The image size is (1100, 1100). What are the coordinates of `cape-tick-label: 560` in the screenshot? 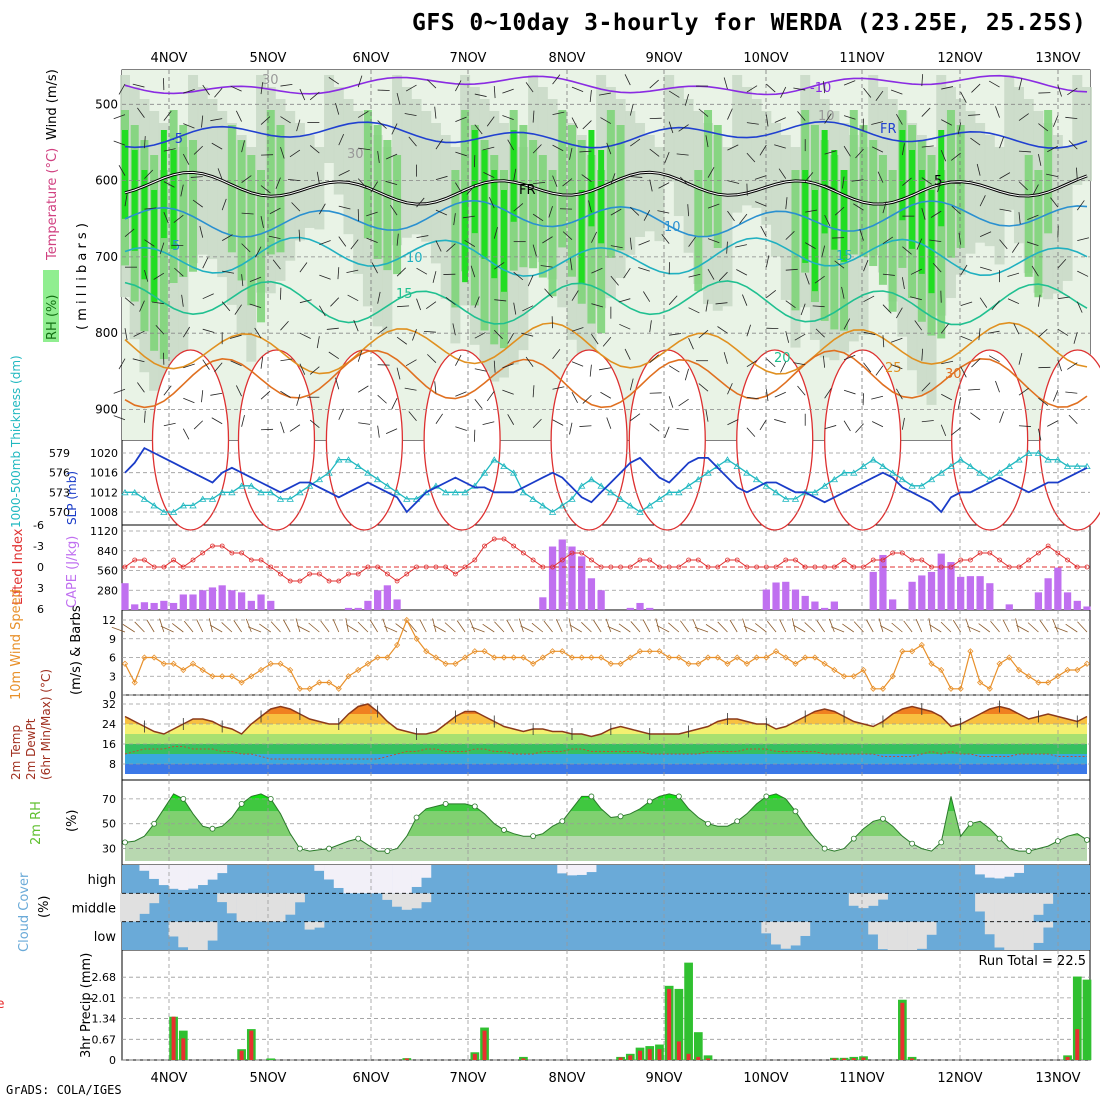 It's located at (107, 571).